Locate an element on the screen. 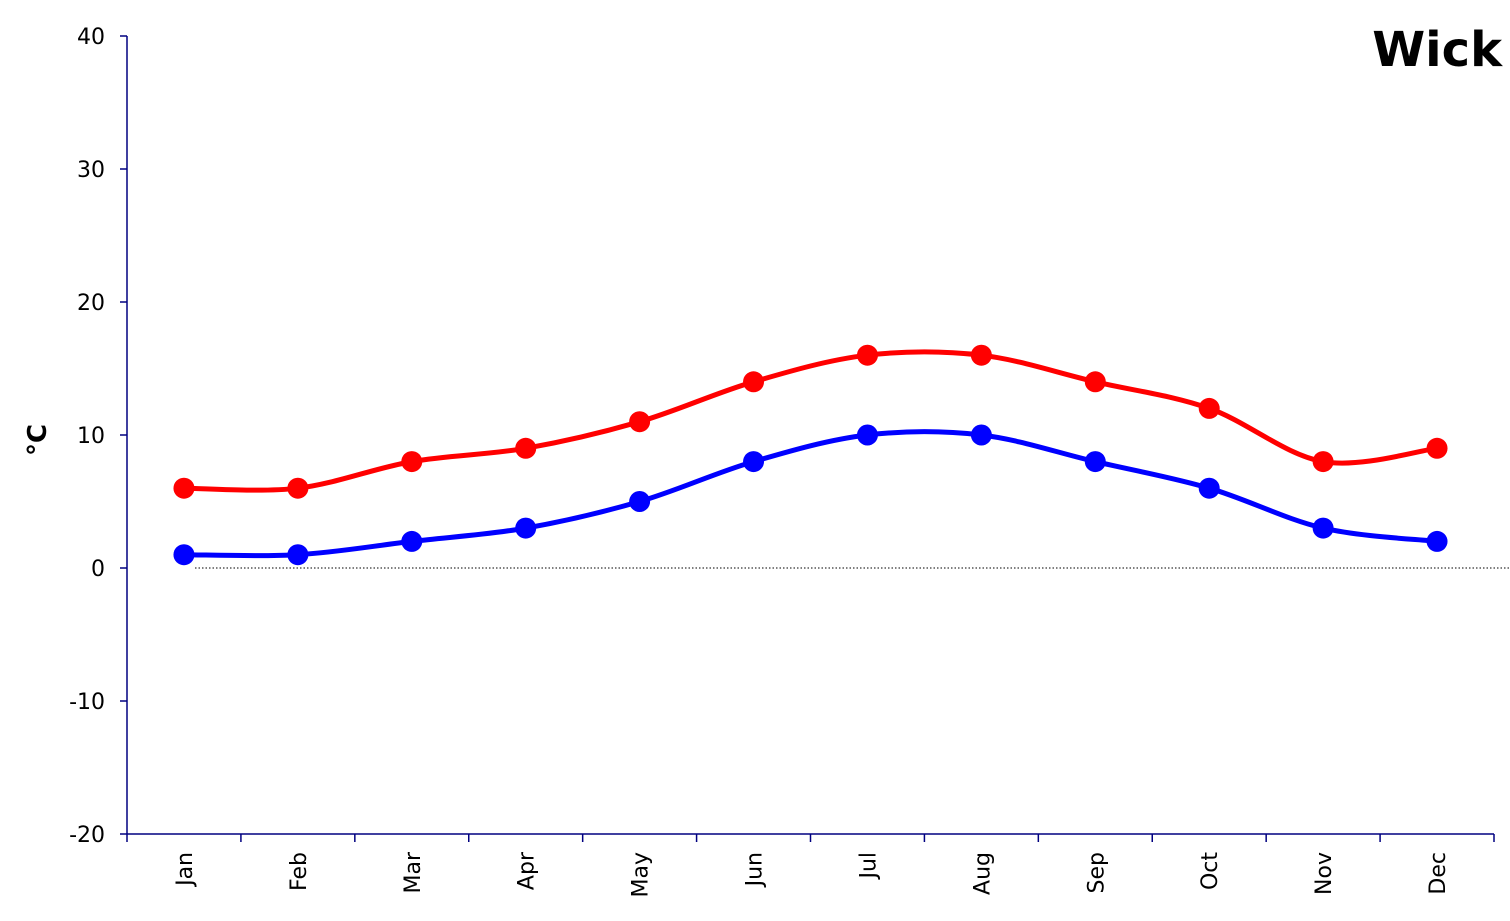  x-tick-label: Jan is located at coordinates (185, 870).